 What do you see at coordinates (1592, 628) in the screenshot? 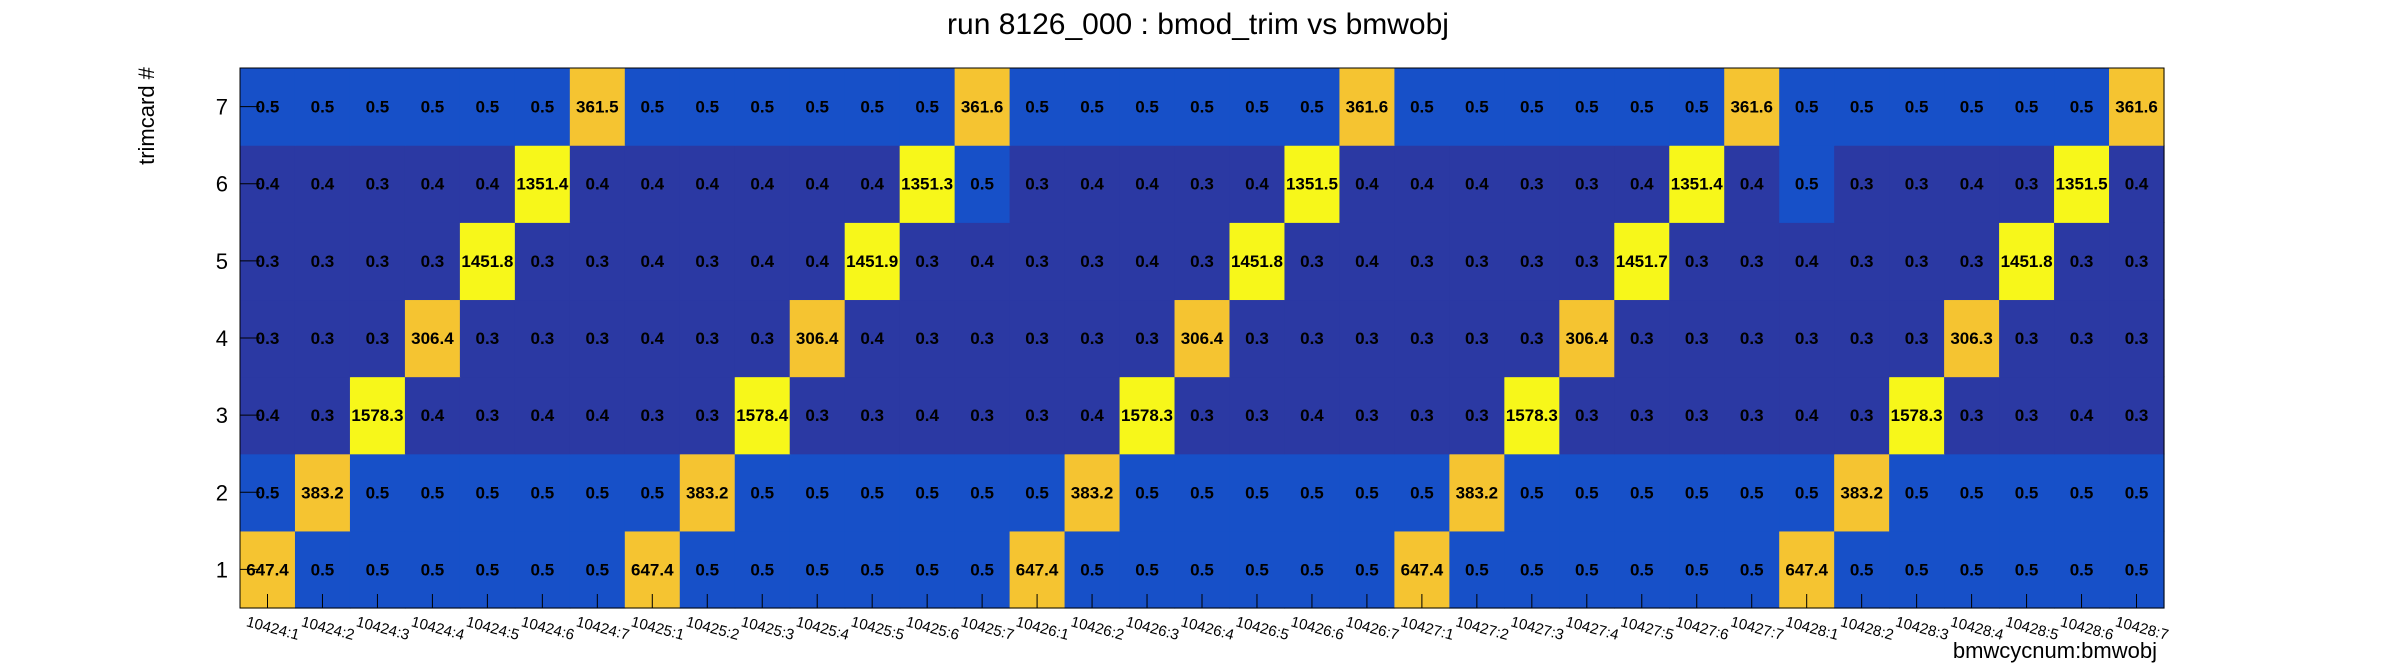
I see `x-tick-label: 10427:4` at bounding box center [1592, 628].